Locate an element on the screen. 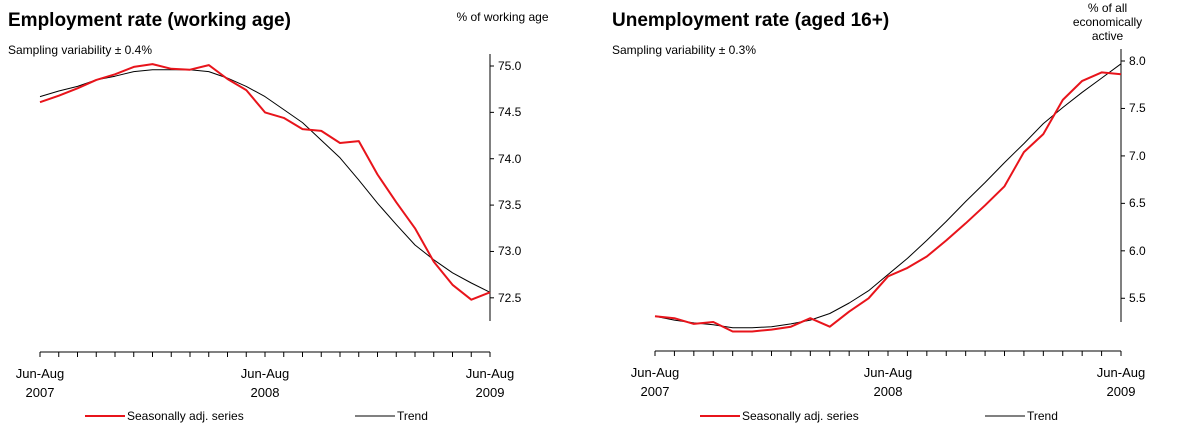 The height and width of the screenshot is (425, 1181). chart-title: Employment rate (working age) is located at coordinates (149, 20).